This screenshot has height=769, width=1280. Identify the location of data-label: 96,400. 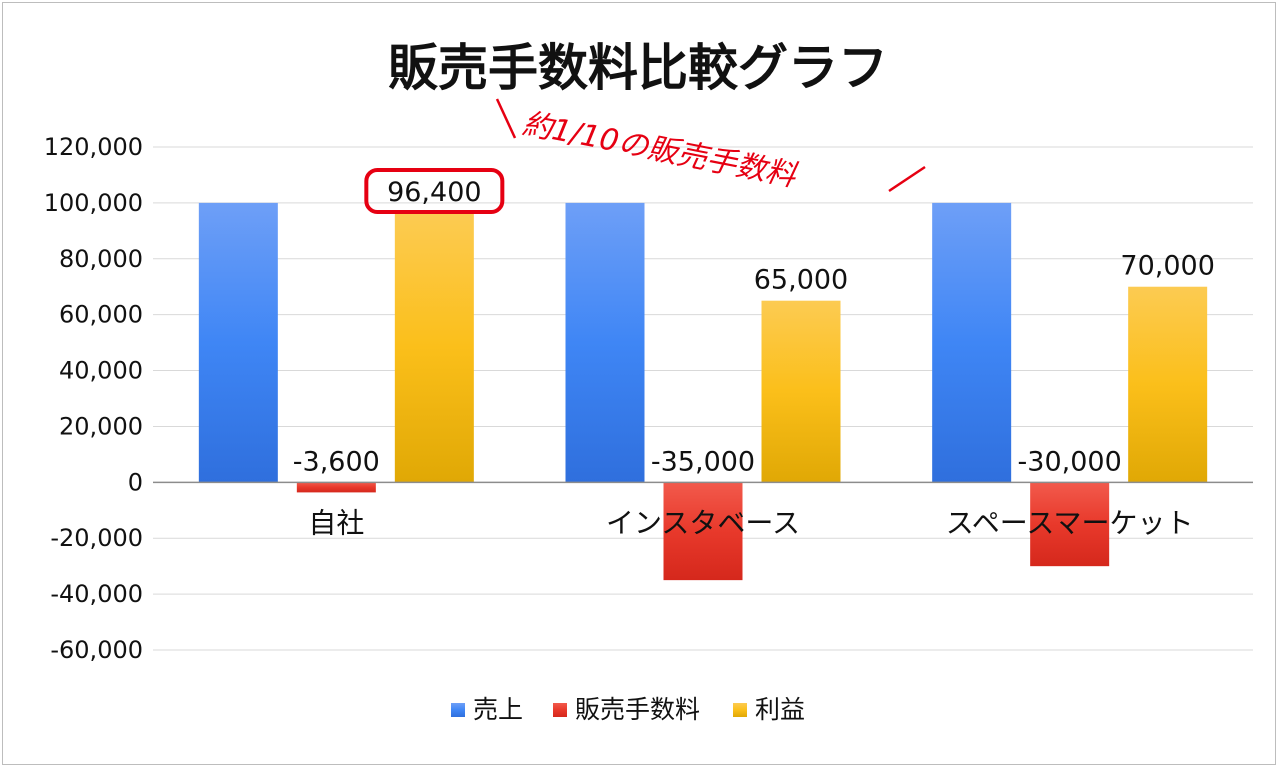
(434, 192).